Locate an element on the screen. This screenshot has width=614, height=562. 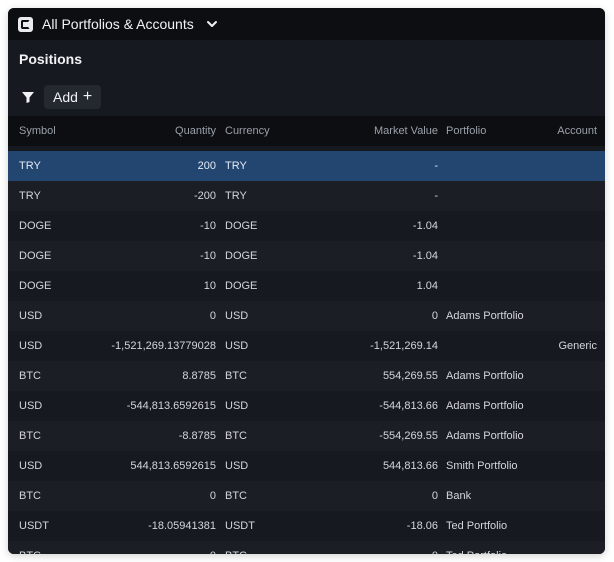
cell-quantity: -18.05941381 is located at coordinates (182, 526).